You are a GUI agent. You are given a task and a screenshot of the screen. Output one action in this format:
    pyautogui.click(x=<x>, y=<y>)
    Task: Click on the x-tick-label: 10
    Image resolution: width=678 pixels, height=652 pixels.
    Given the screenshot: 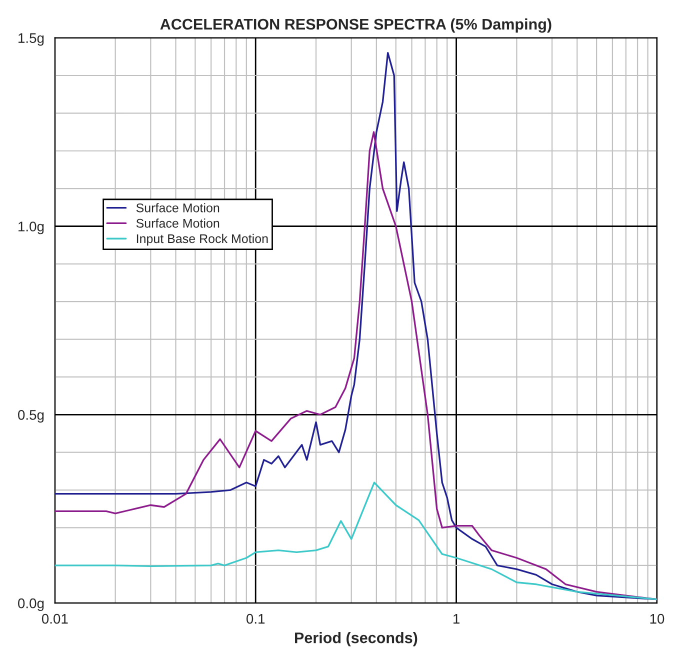 What is the action you would take?
    pyautogui.click(x=657, y=619)
    